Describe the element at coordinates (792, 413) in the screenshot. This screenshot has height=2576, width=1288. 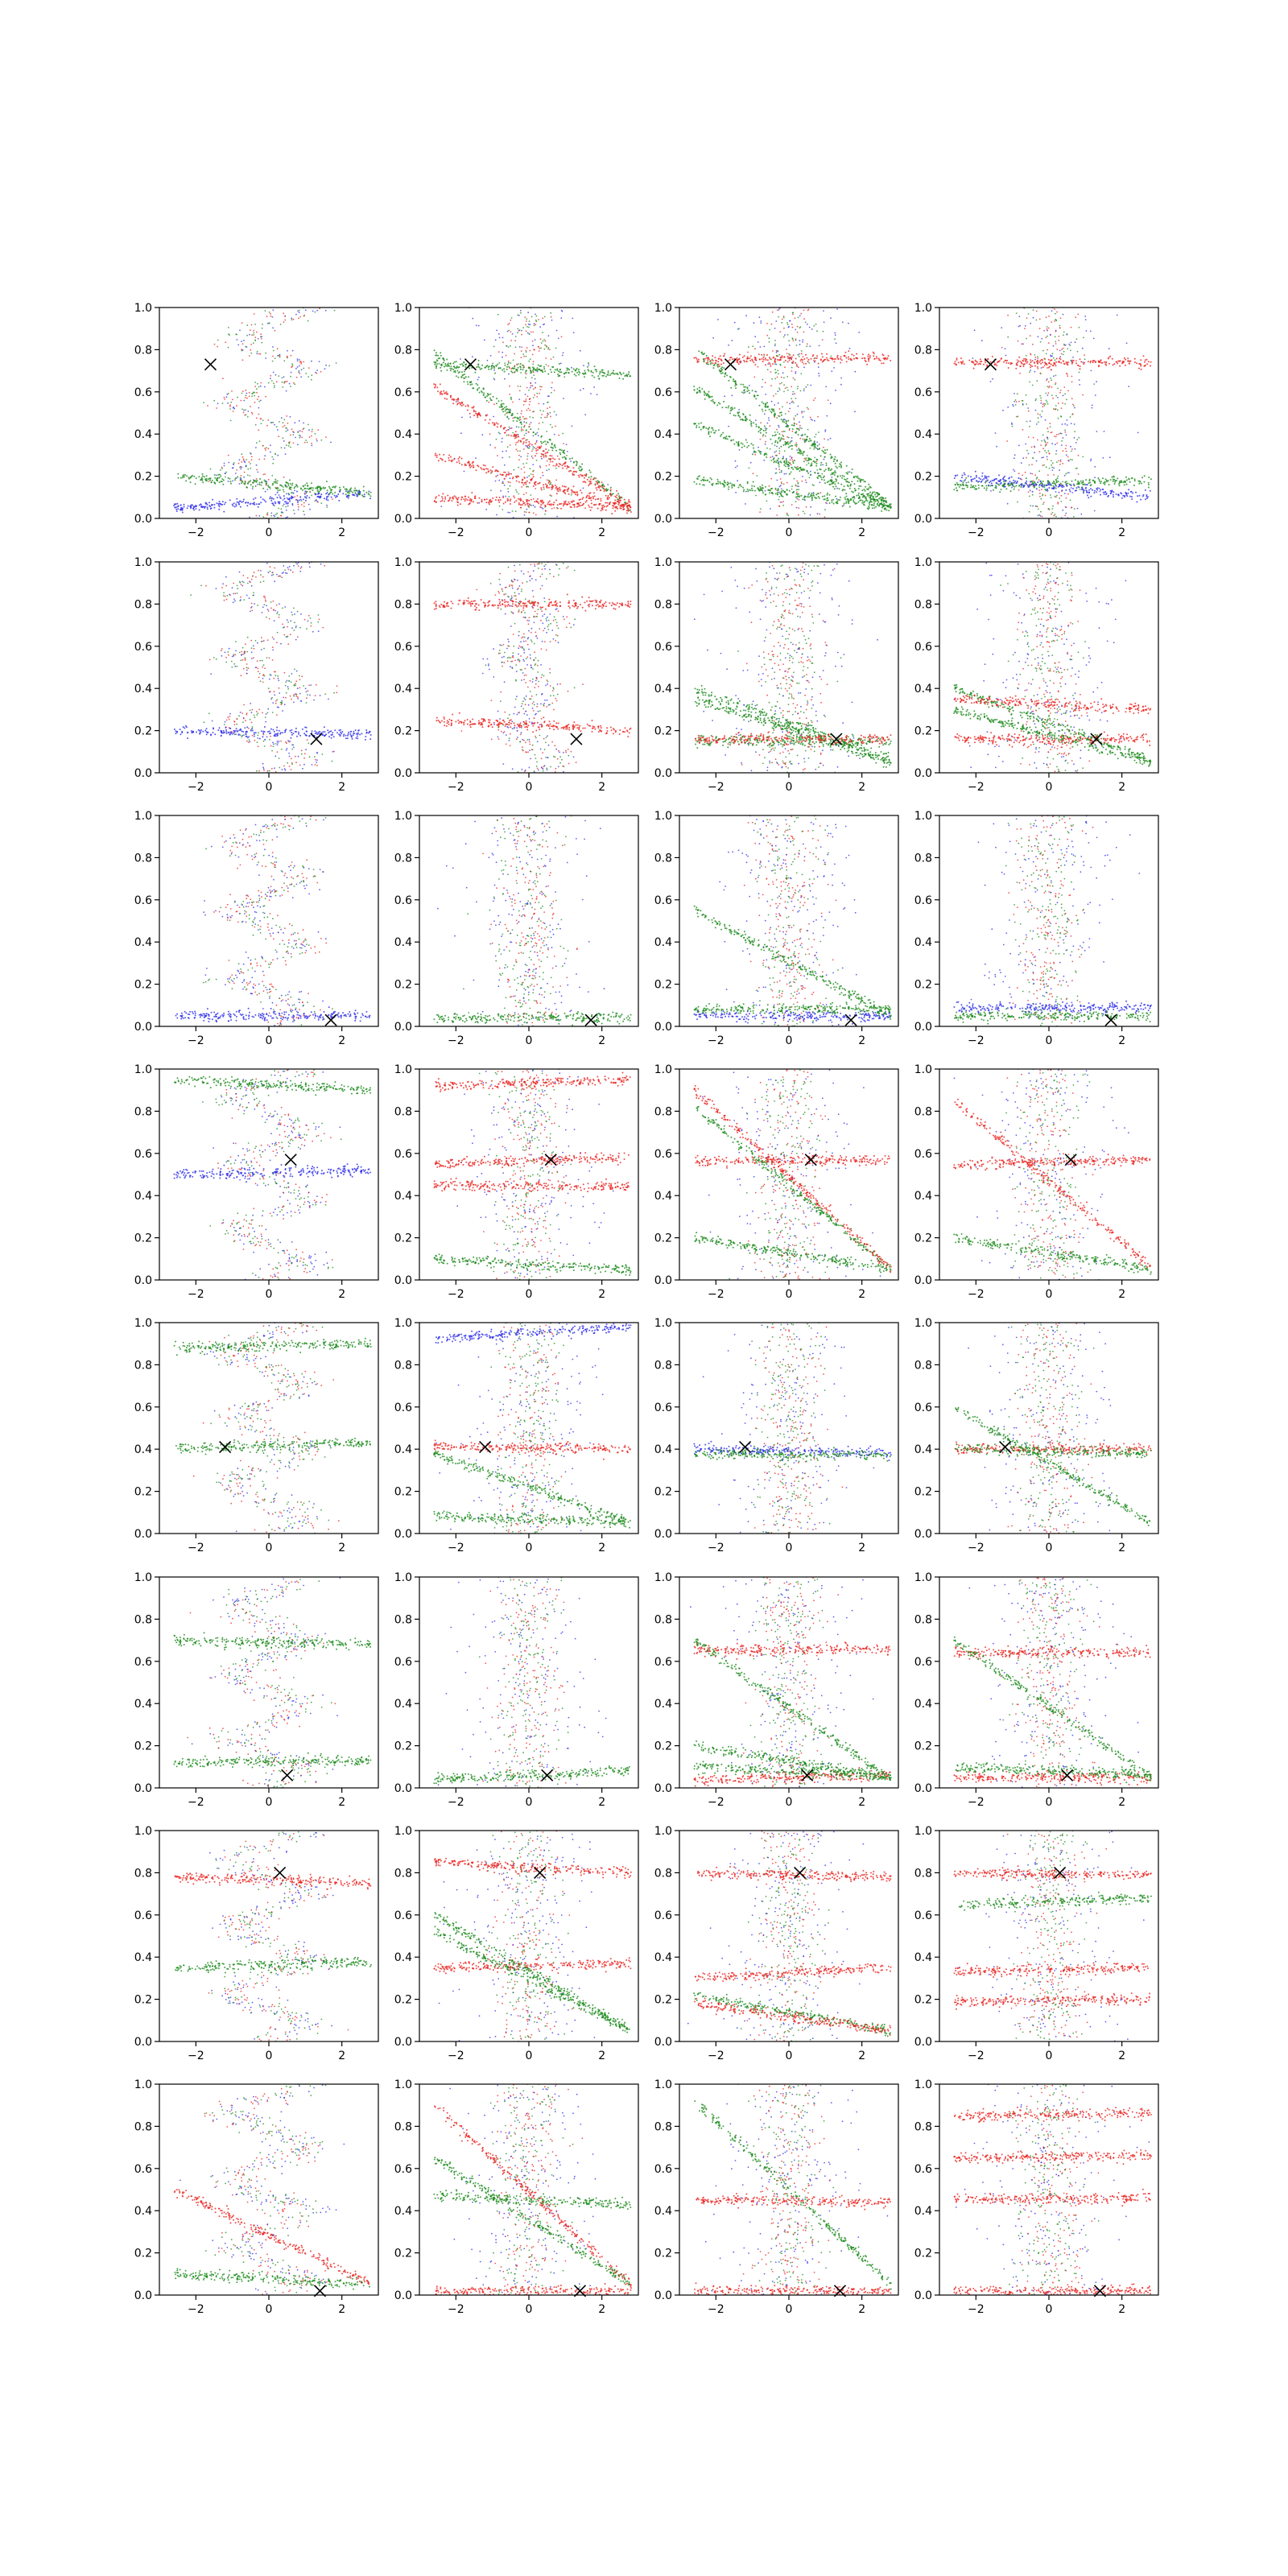
I see `scatter-points` at that location.